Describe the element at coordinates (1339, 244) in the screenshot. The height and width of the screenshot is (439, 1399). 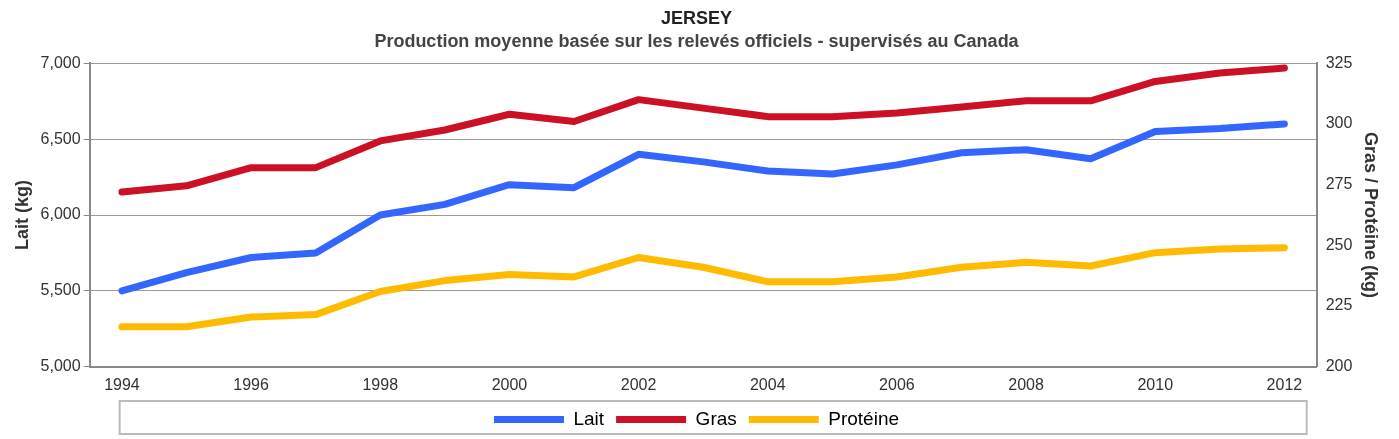
I see `y2-tick-label: 250` at that location.